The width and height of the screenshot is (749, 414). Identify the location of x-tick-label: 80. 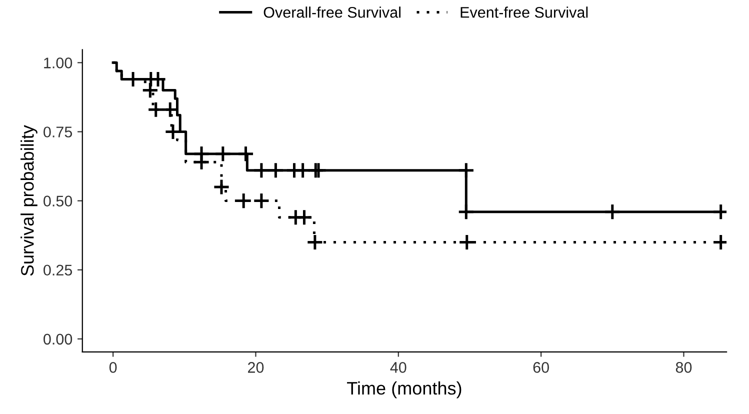
(684, 367).